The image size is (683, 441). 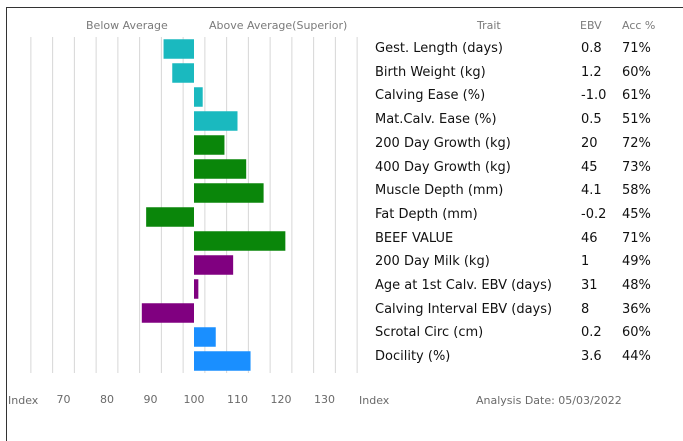 I want to click on trait-name: Age at 1st Calv. EBV (days), so click(x=463, y=285).